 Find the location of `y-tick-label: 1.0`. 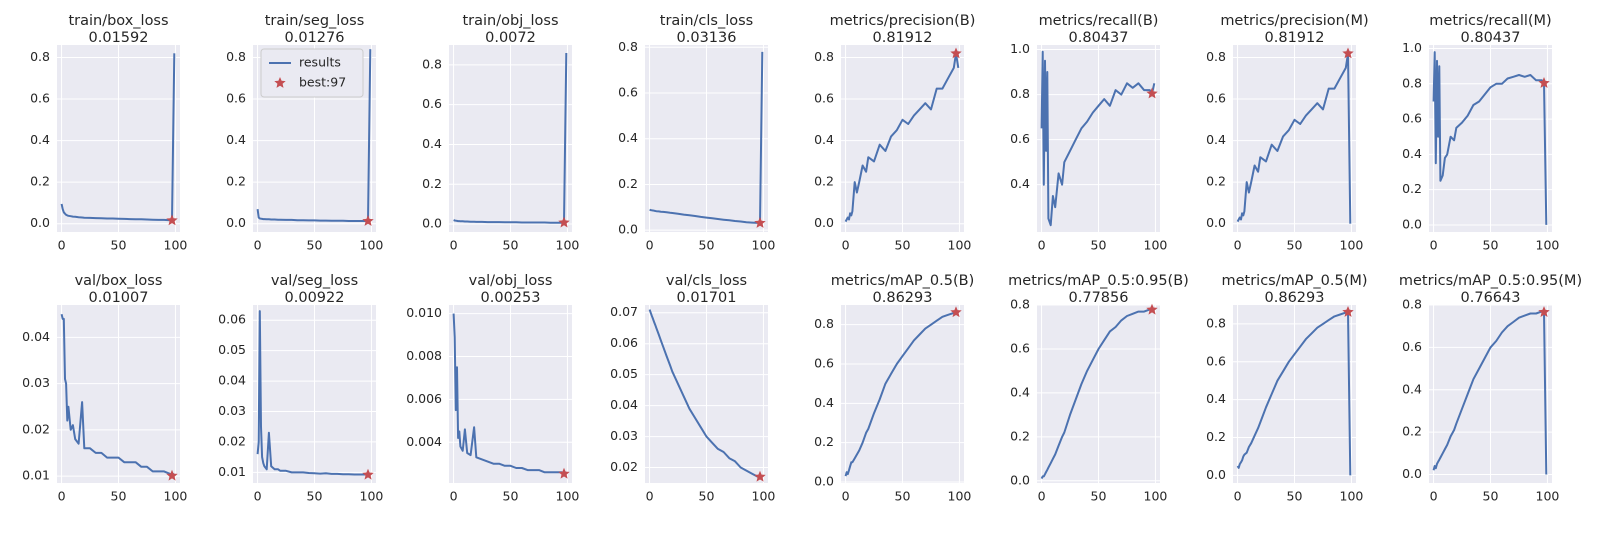

y-tick-label: 1.0 is located at coordinates (1412, 47).